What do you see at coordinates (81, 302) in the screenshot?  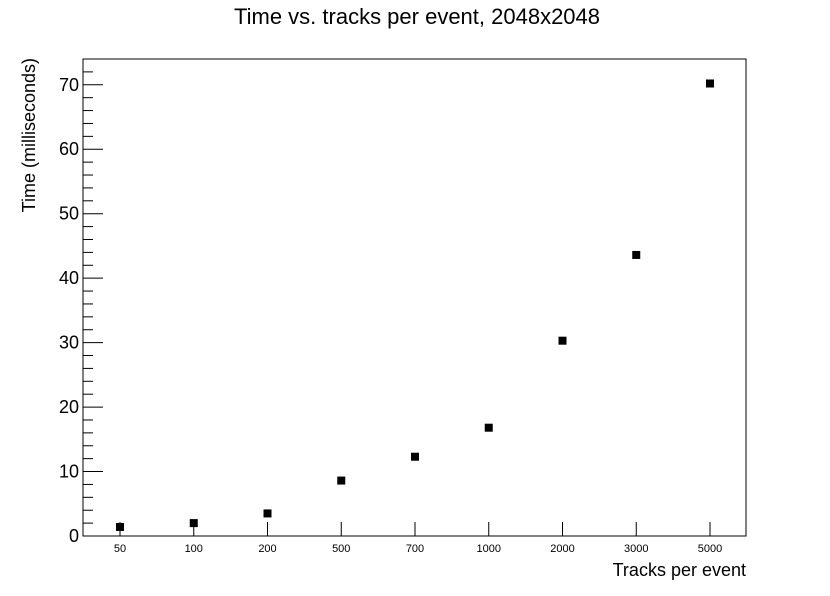 I see `y-axis: 0 10 20 30 40 50 60 70` at bounding box center [81, 302].